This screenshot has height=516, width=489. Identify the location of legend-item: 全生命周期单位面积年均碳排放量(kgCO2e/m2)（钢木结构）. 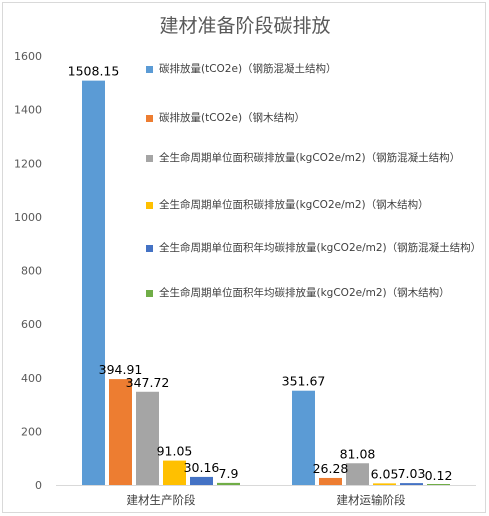
(312, 293).